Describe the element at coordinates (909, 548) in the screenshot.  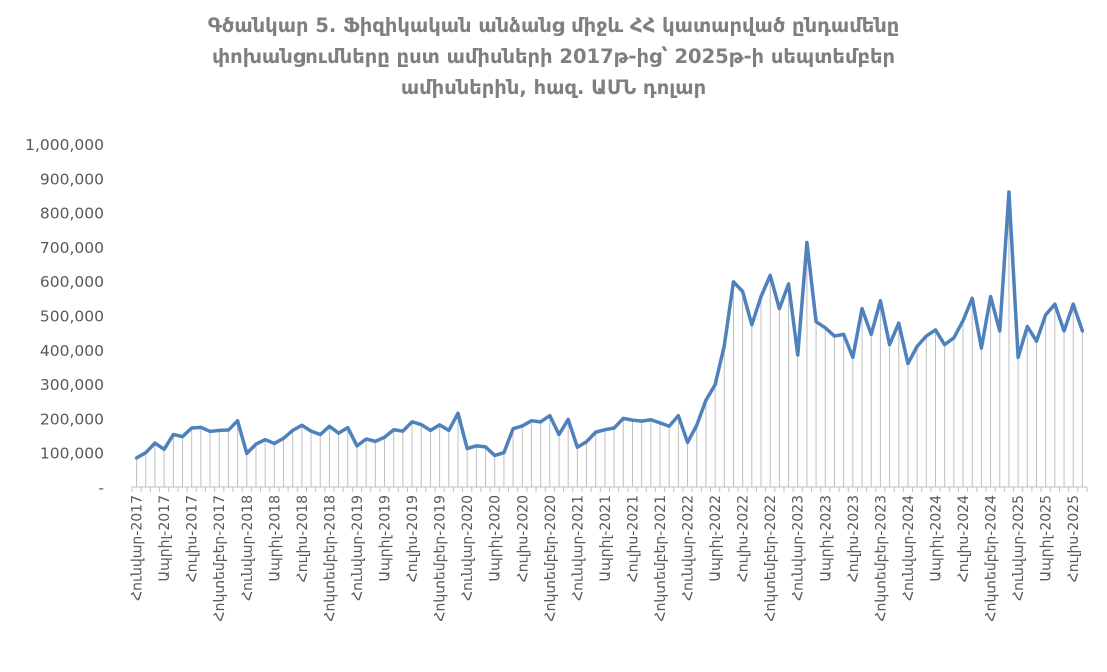
I see `x-tick-label: Հունվար-2024` at that location.